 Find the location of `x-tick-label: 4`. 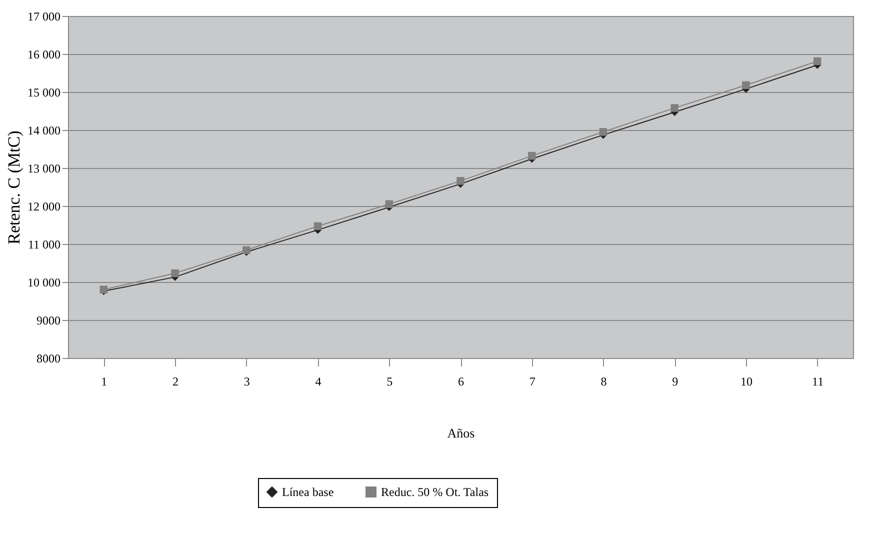

x-tick-label: 4 is located at coordinates (318, 381).